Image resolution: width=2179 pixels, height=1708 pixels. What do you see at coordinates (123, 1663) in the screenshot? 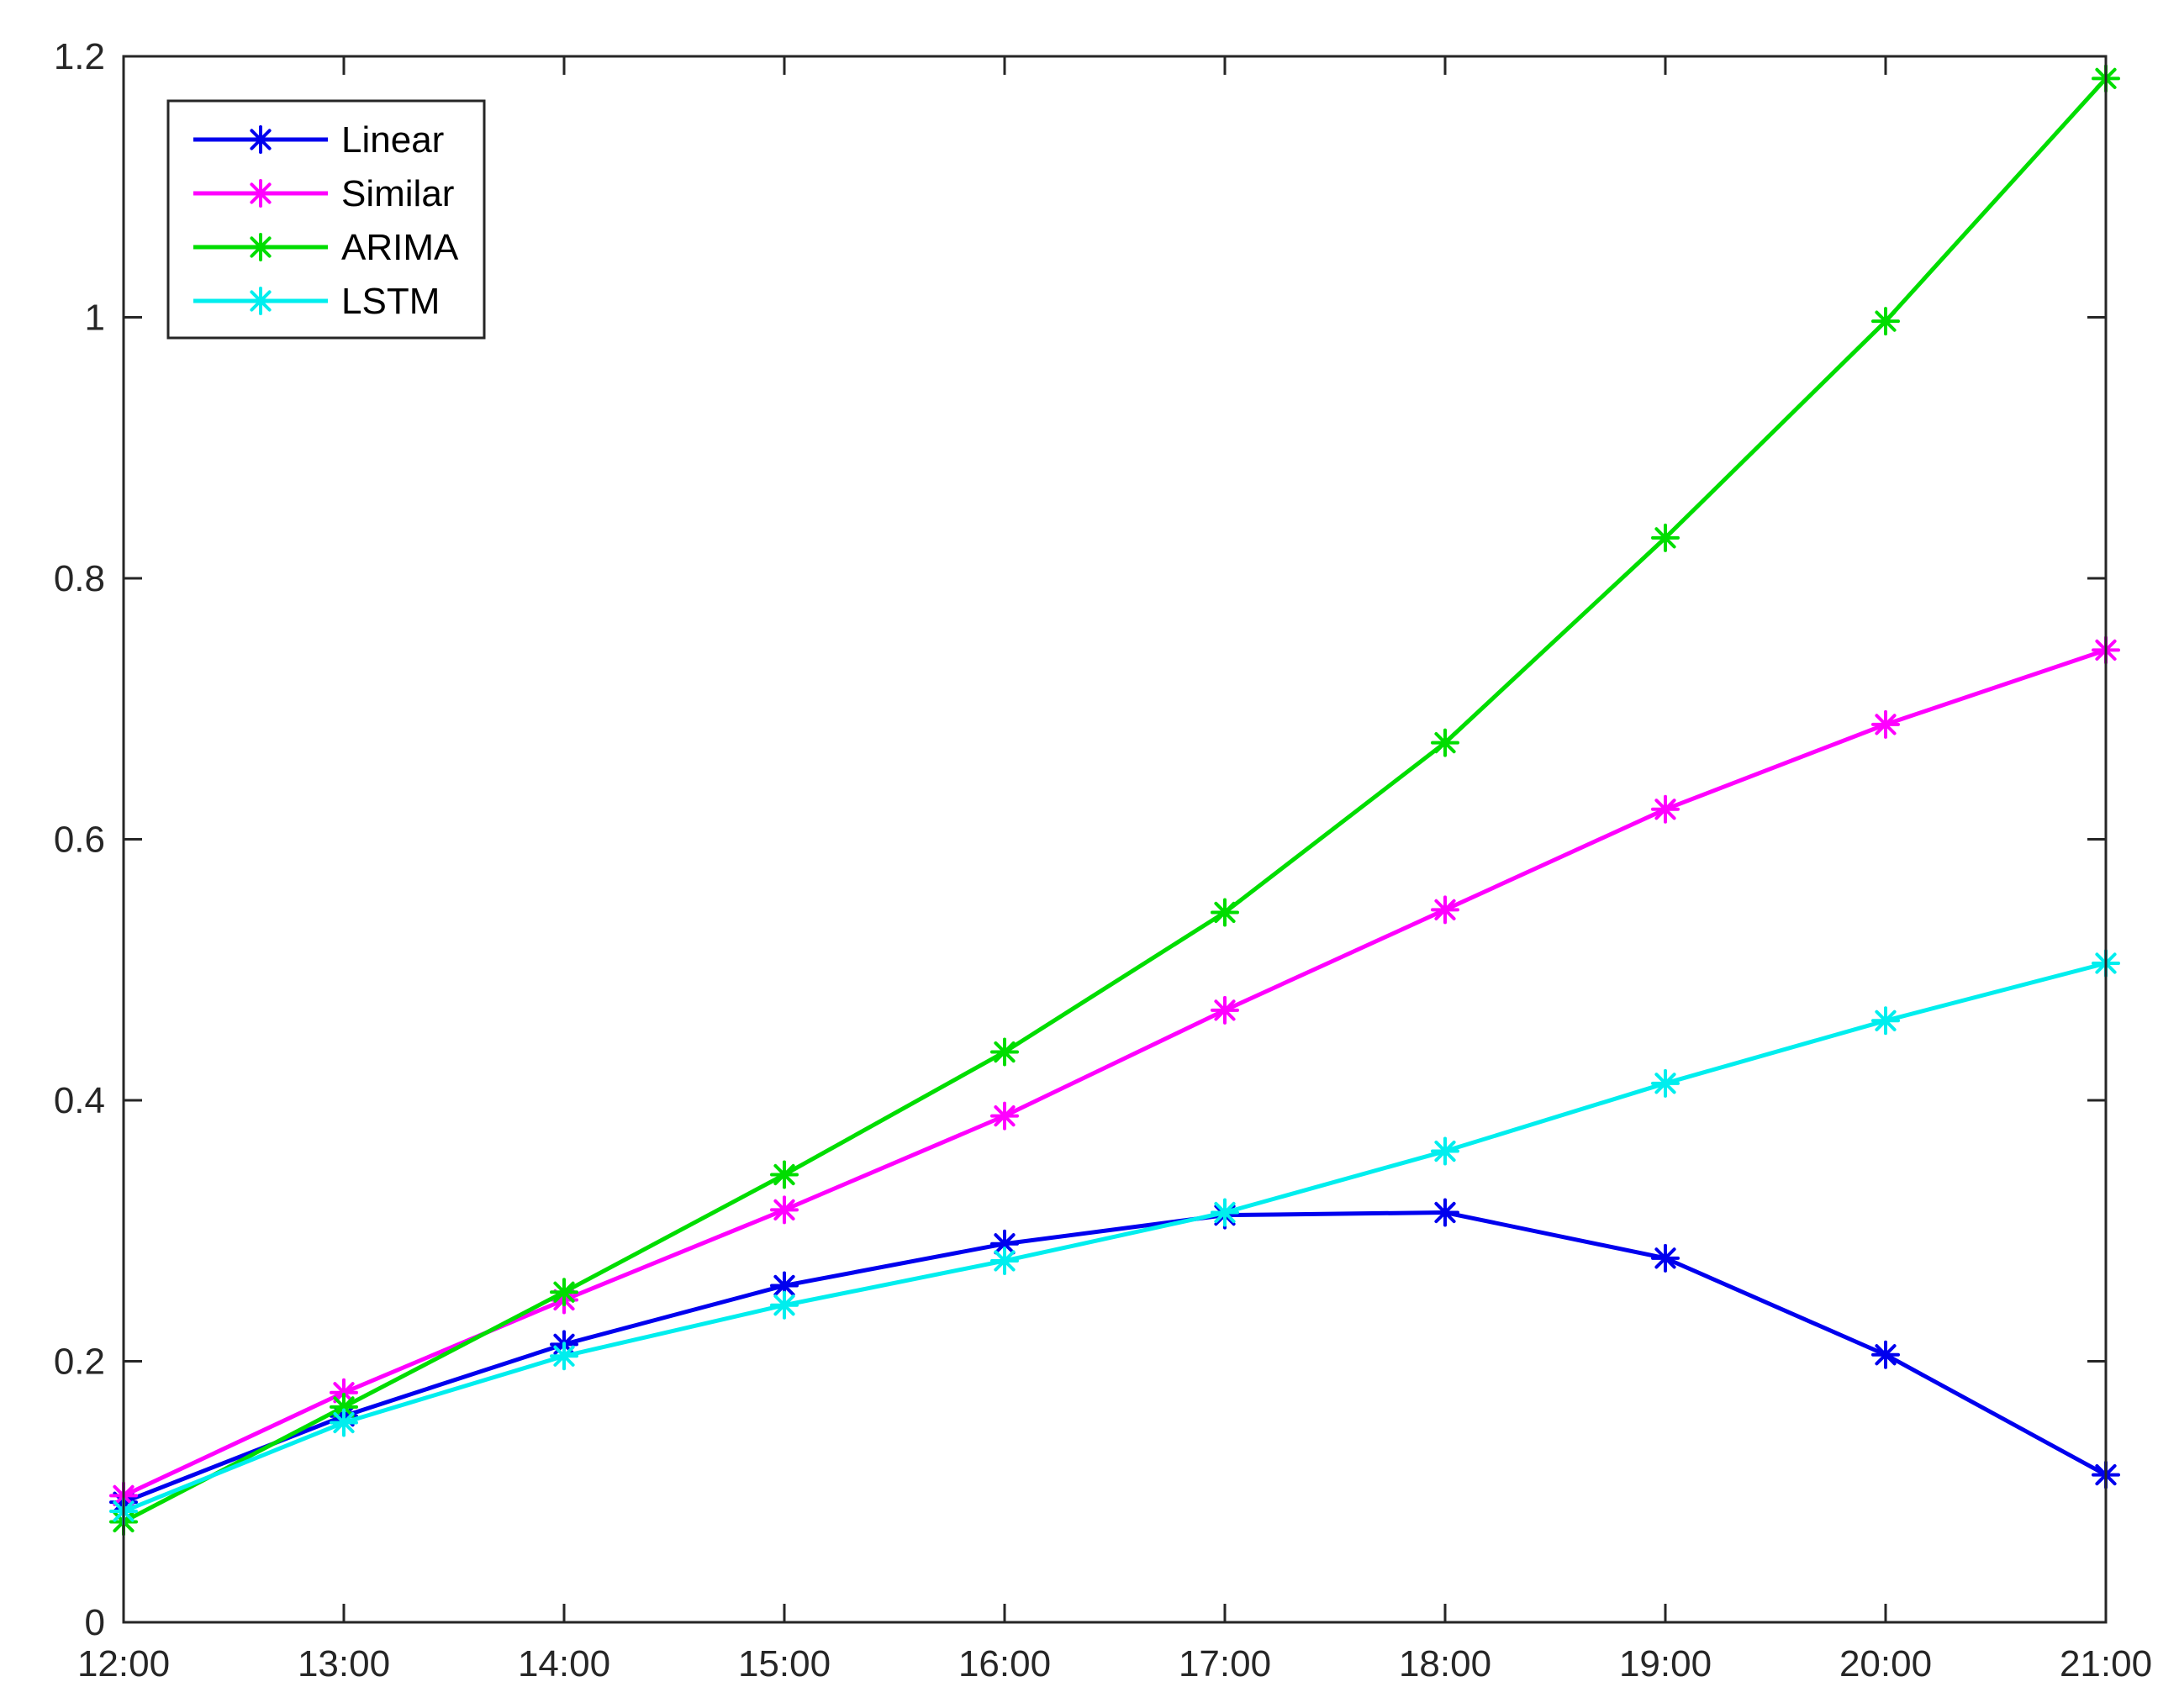
I see `x-tick-label: 12:00` at bounding box center [123, 1663].